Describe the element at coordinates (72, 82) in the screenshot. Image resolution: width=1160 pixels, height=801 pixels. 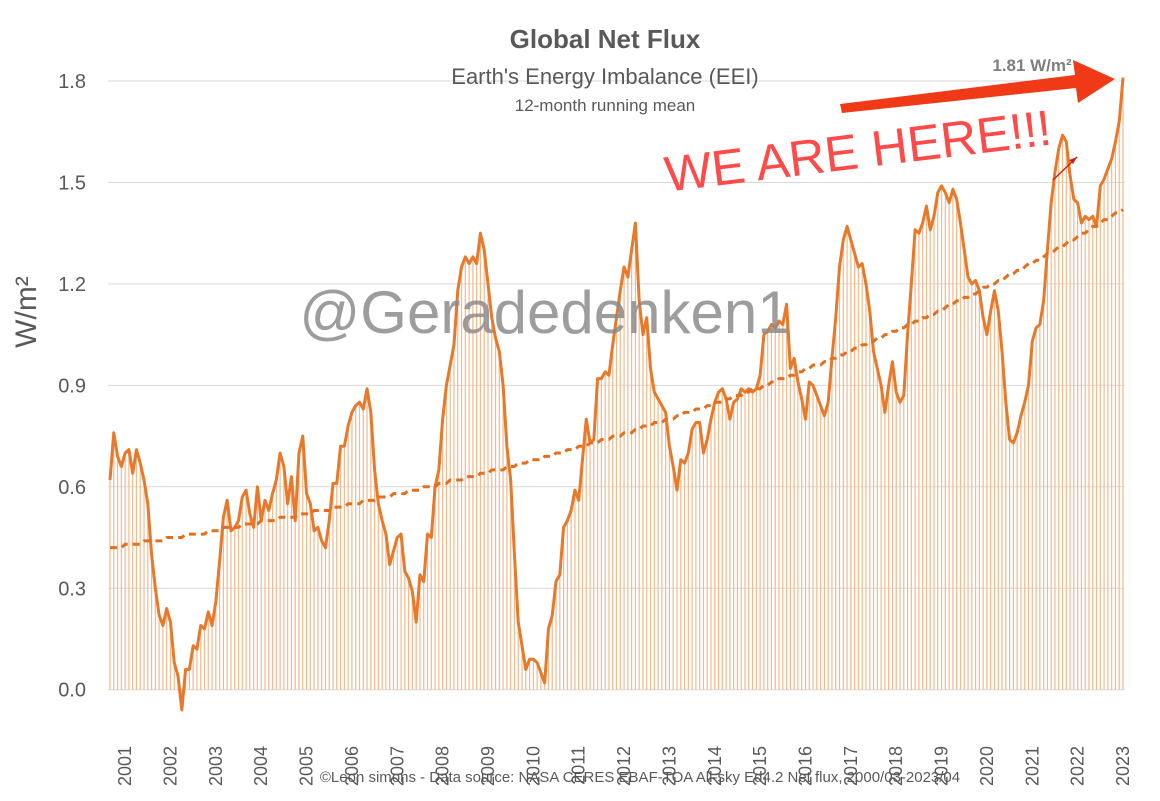
I see `y-tick-label: 1.8` at that location.